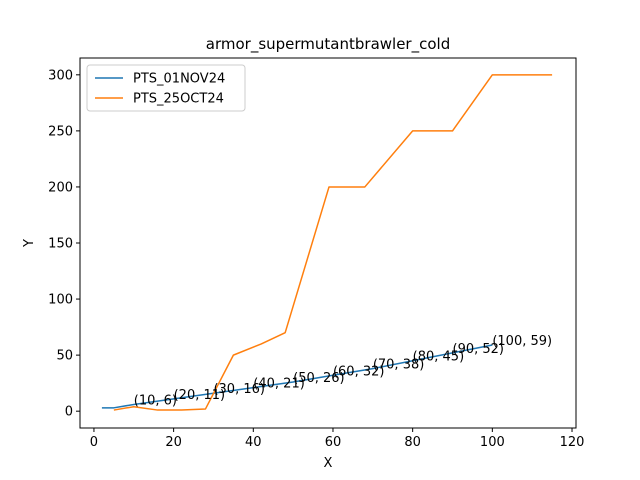 The height and width of the screenshot is (480, 640). I want to click on x-tick-label: 0, so click(94, 442).